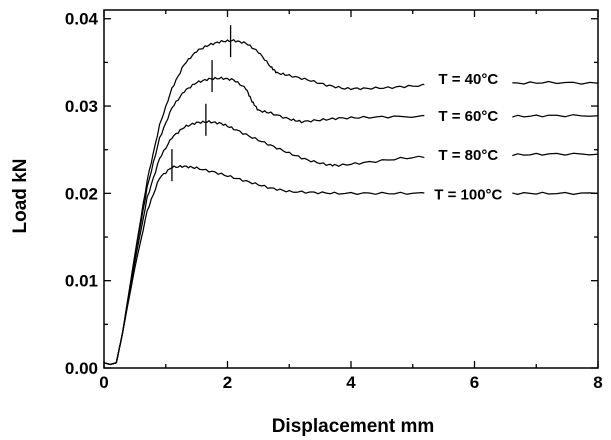 This screenshot has height=440, width=611. Describe the element at coordinates (81, 193) in the screenshot. I see `y-tick-label: 0.02` at that location.